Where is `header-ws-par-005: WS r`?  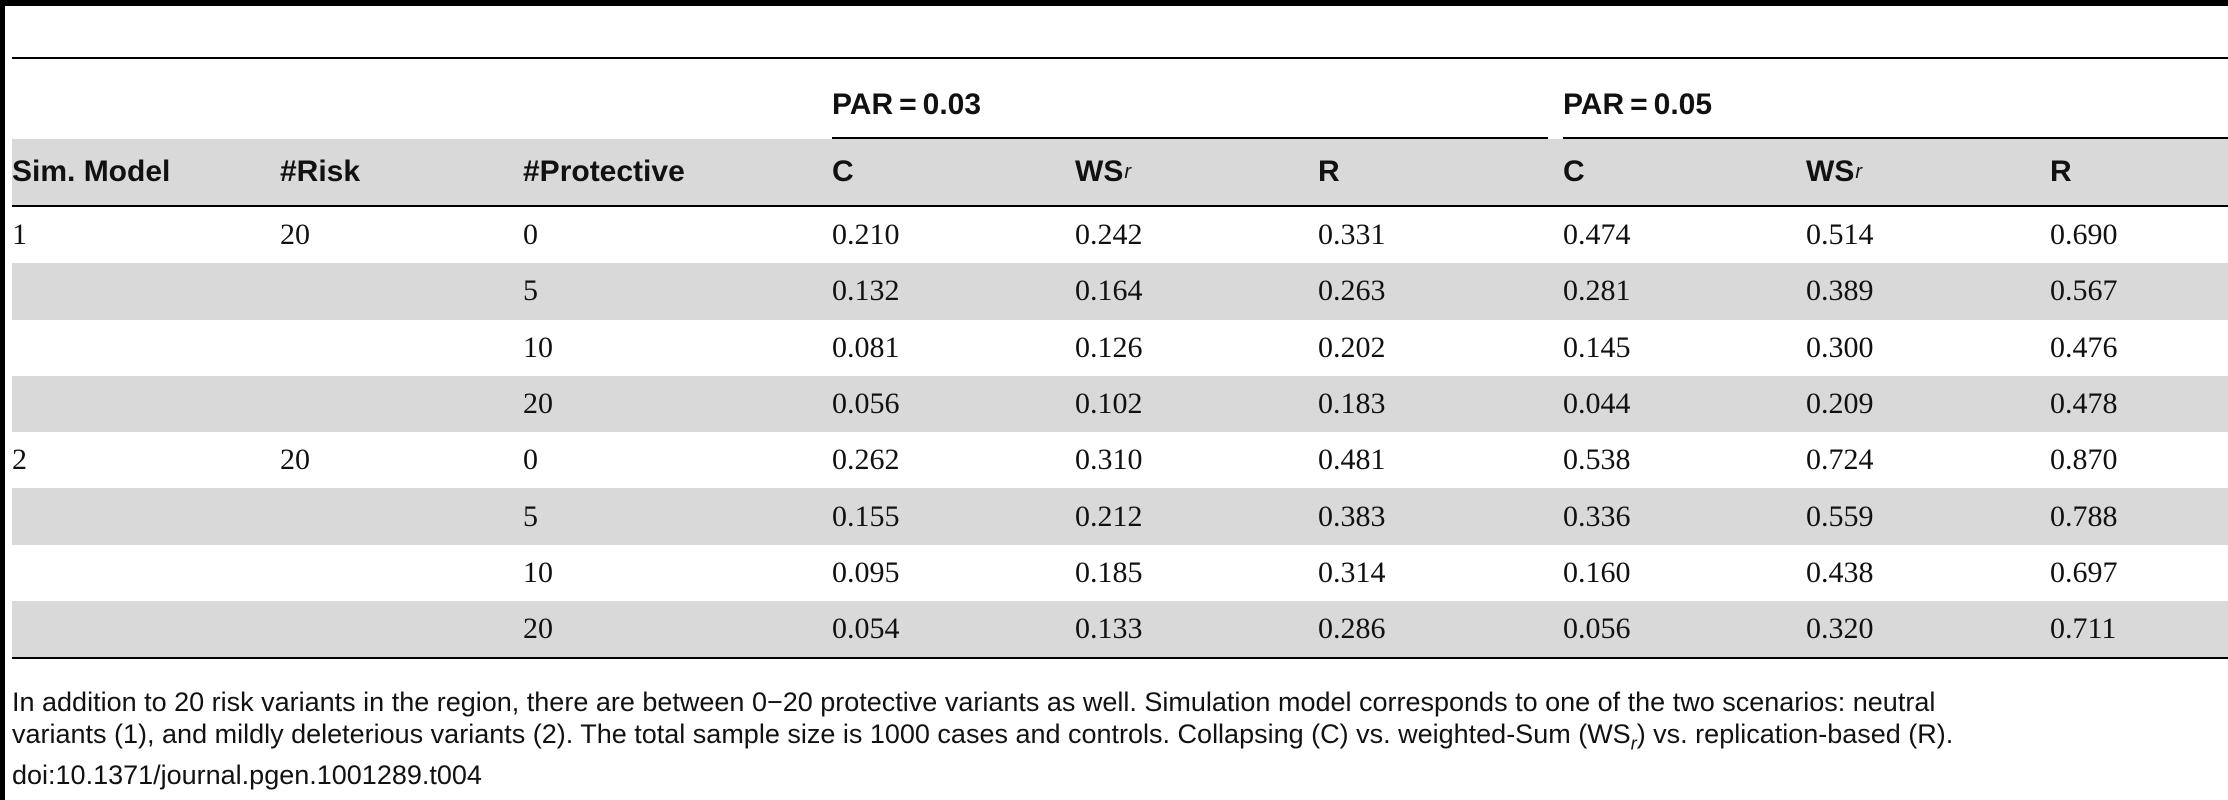 header-ws-par-005: WS r is located at coordinates (1834, 172).